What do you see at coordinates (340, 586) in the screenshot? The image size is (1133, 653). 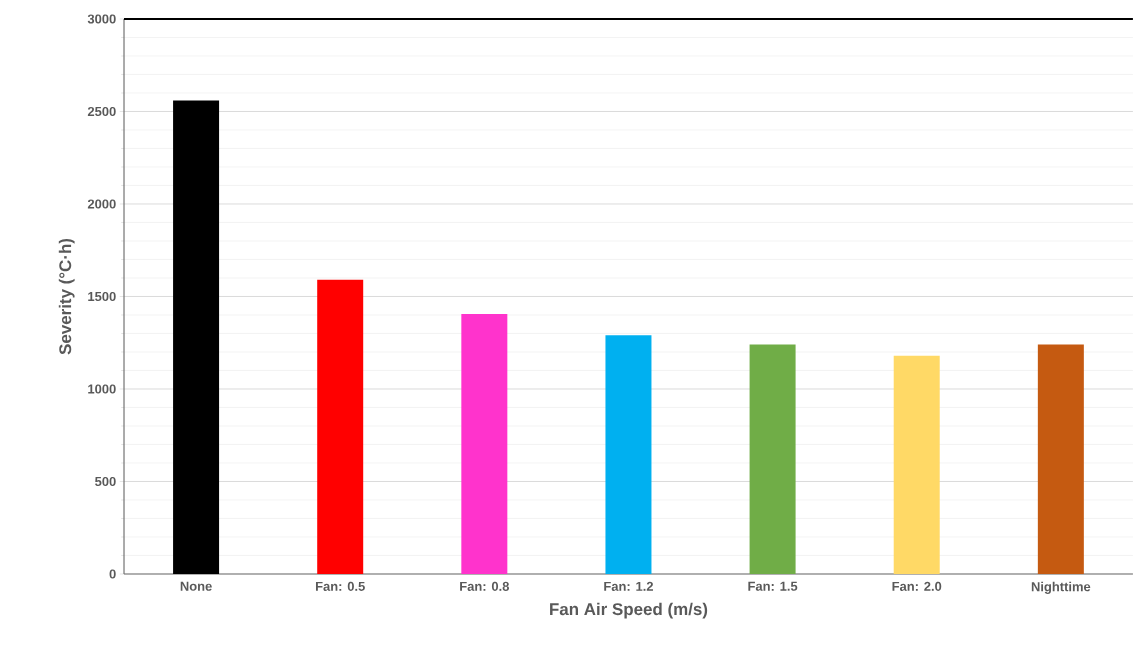 I see `x-tick-label: Fan: 0.5` at bounding box center [340, 586].